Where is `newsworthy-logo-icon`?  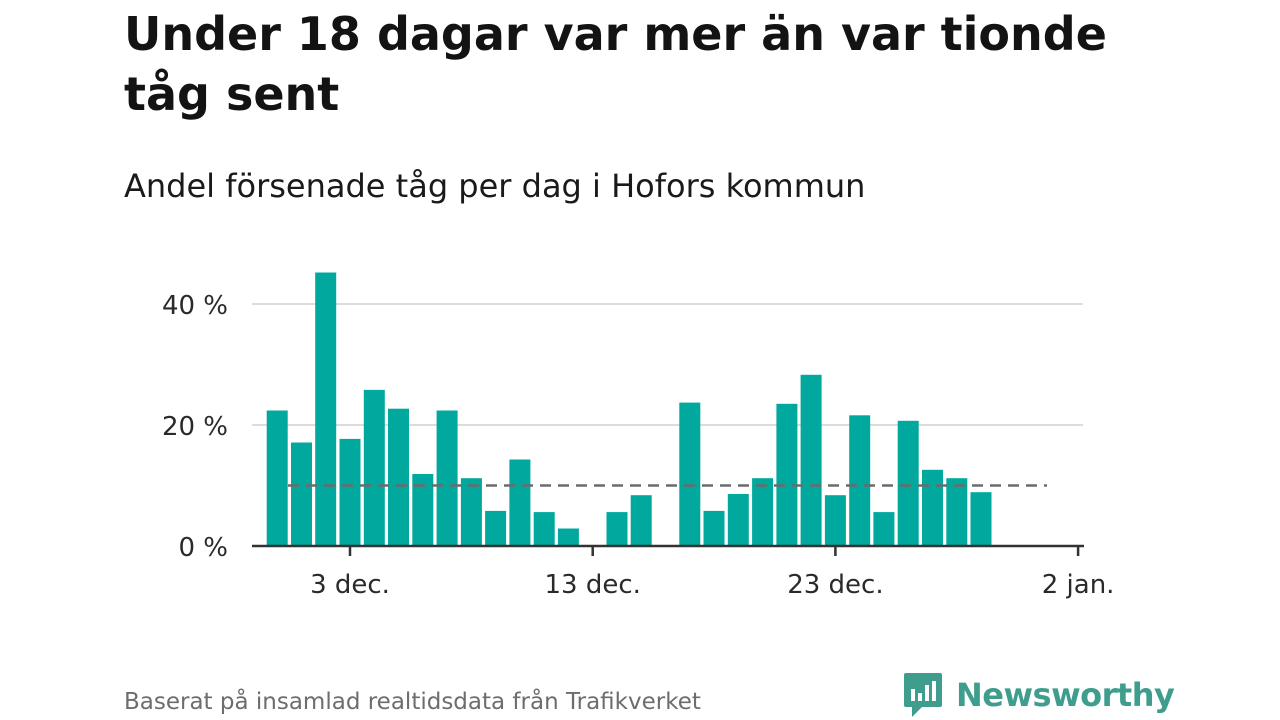
newsworthy-logo-icon is located at coordinates (923, 695).